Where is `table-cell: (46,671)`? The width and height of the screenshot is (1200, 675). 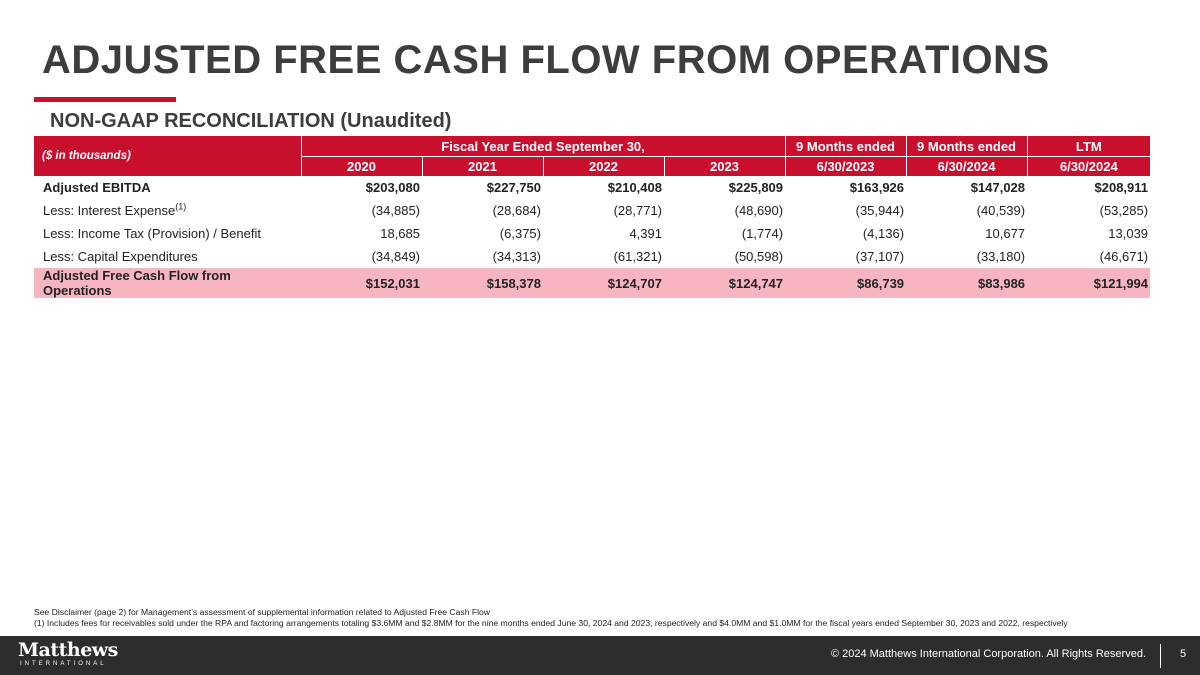 table-cell: (46,671) is located at coordinates (1124, 256).